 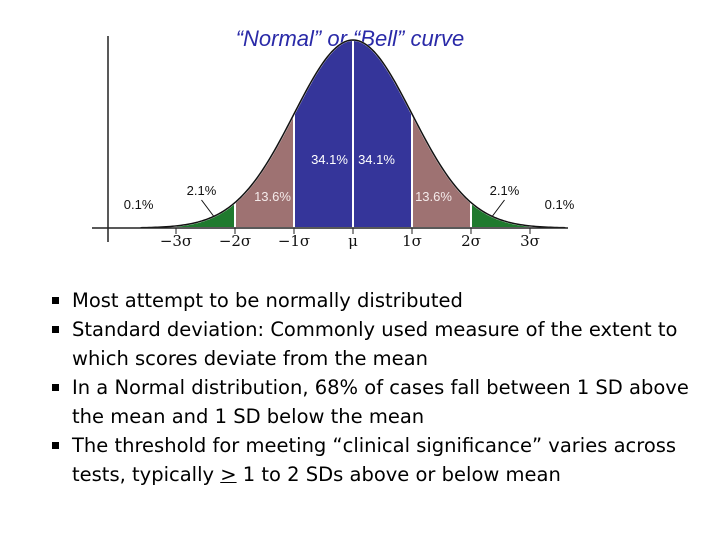 What do you see at coordinates (235, 241) in the screenshot?
I see `x-tick-label: −2σ` at bounding box center [235, 241].